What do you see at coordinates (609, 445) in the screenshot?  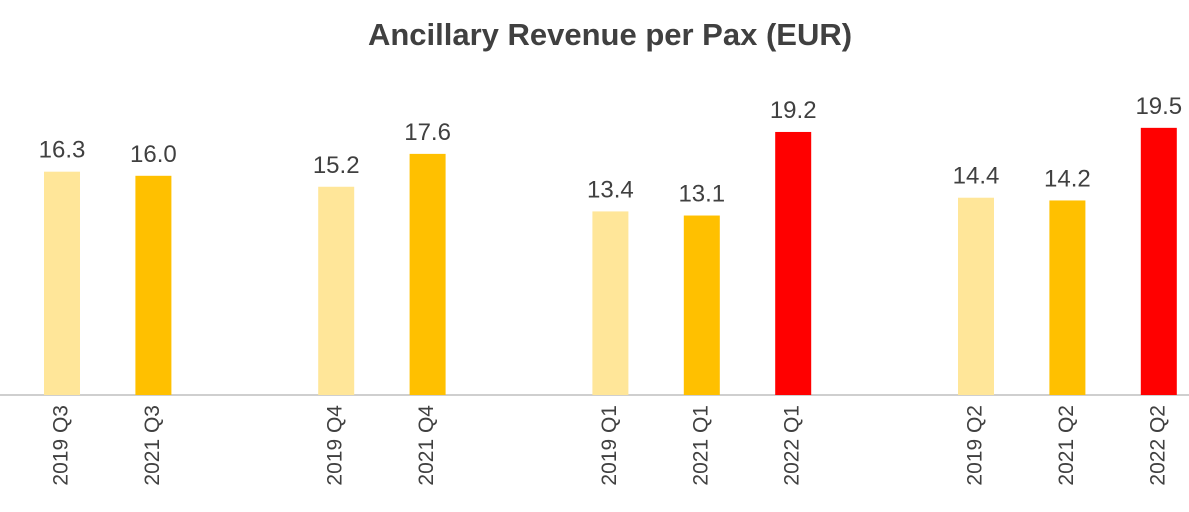 I see `x-tick-label: 2019 Q1` at bounding box center [609, 445].